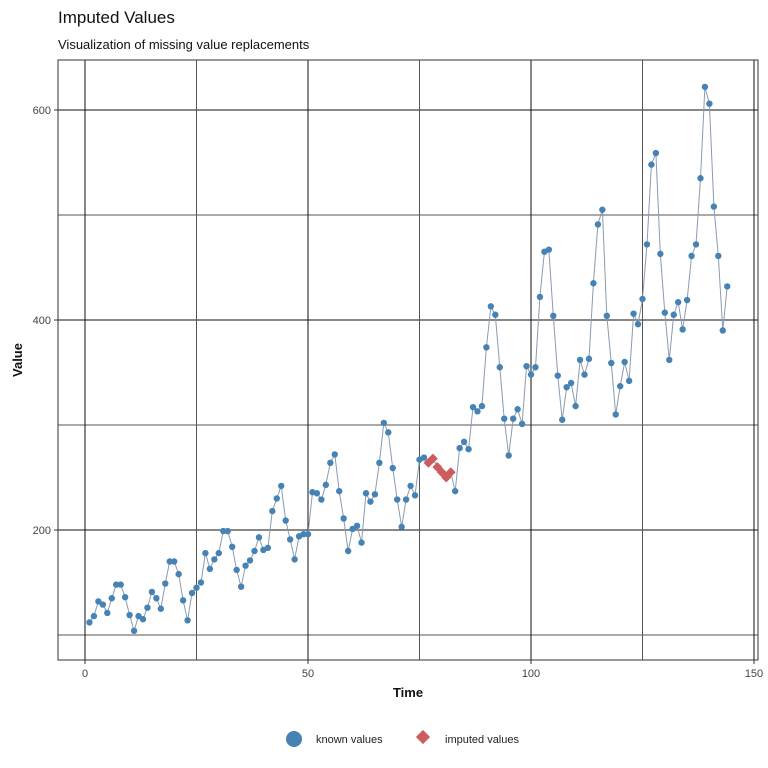  Describe the element at coordinates (308, 674) in the screenshot. I see `x-tick-label: 50` at that location.